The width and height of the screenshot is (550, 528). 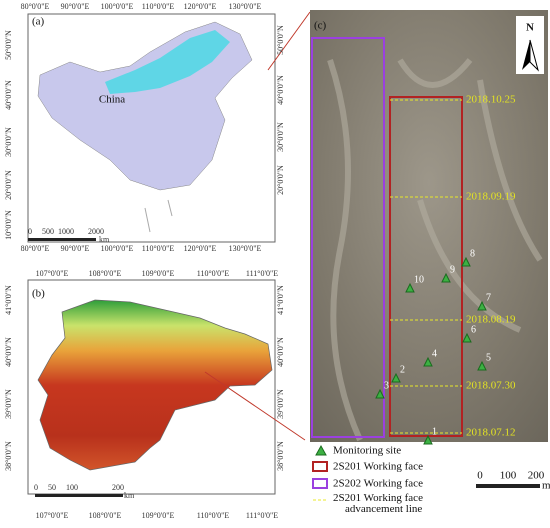 What do you see at coordinates (378, 484) in the screenshot?
I see `legend-label: 2S202 Working face` at bounding box center [378, 484].